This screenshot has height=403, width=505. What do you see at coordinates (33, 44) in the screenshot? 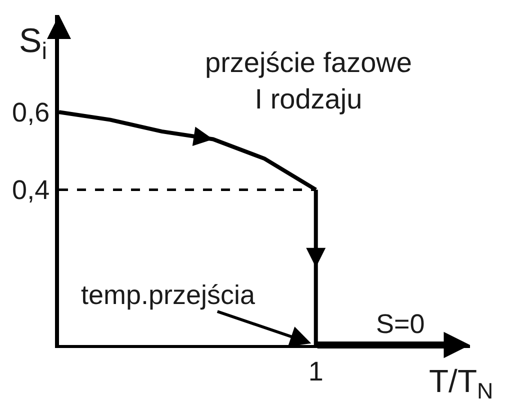
I see `y-axis-title: S$_{i}$` at bounding box center [33, 44].